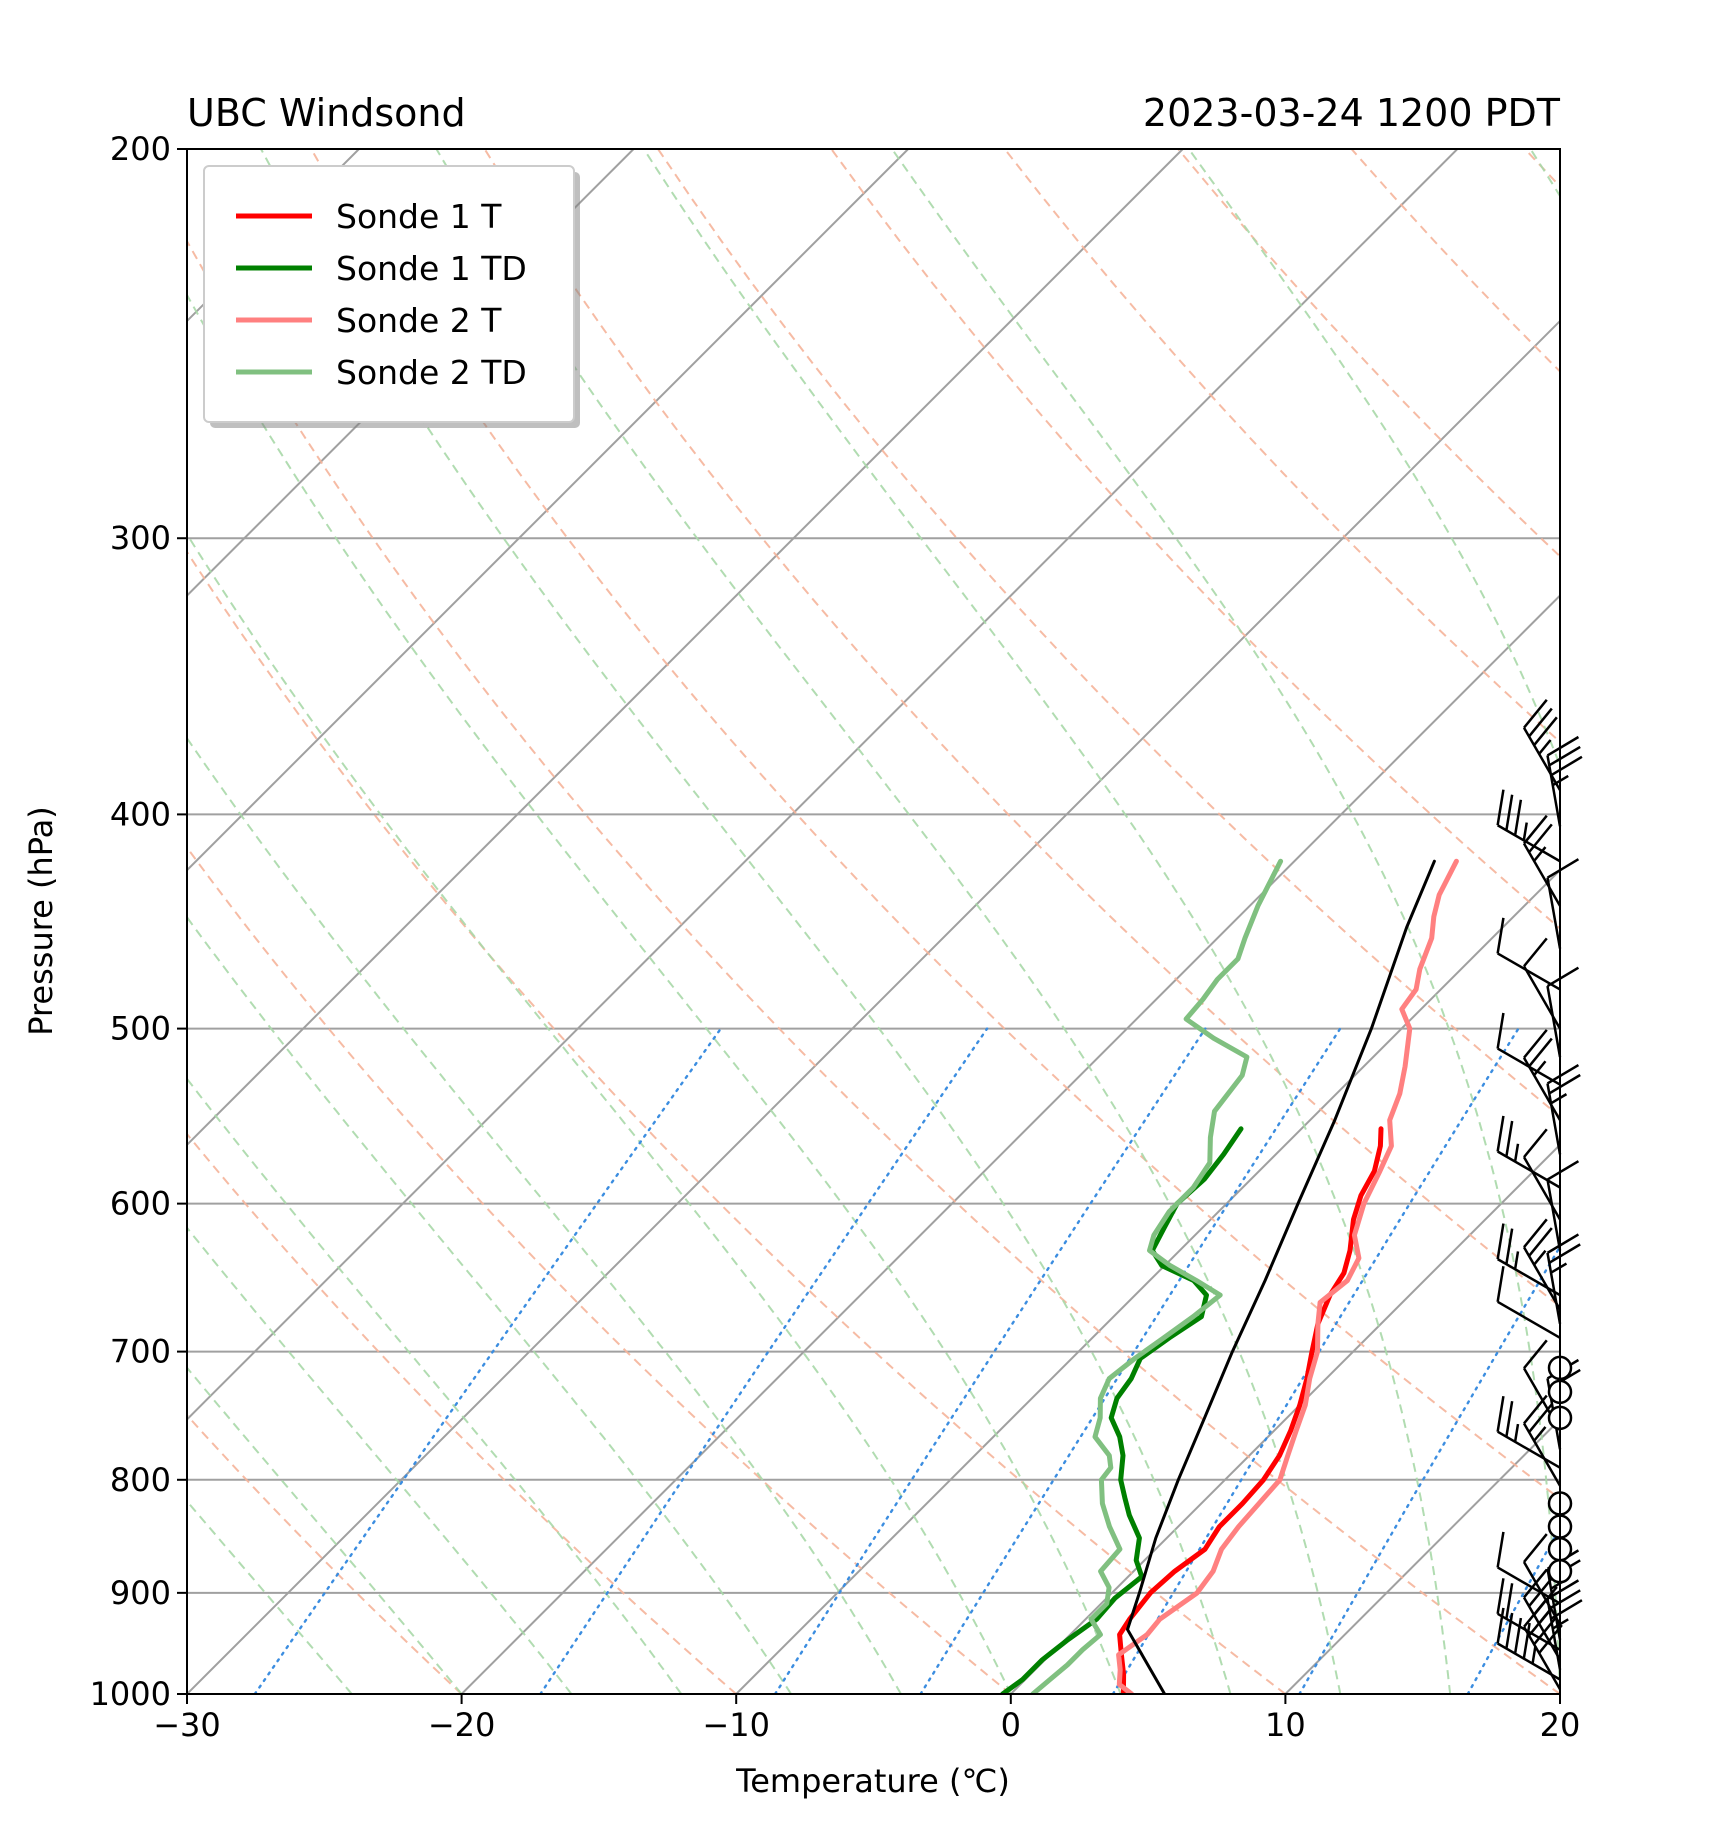  What do you see at coordinates (389, 294) in the screenshot?
I see `legend-box` at bounding box center [389, 294].